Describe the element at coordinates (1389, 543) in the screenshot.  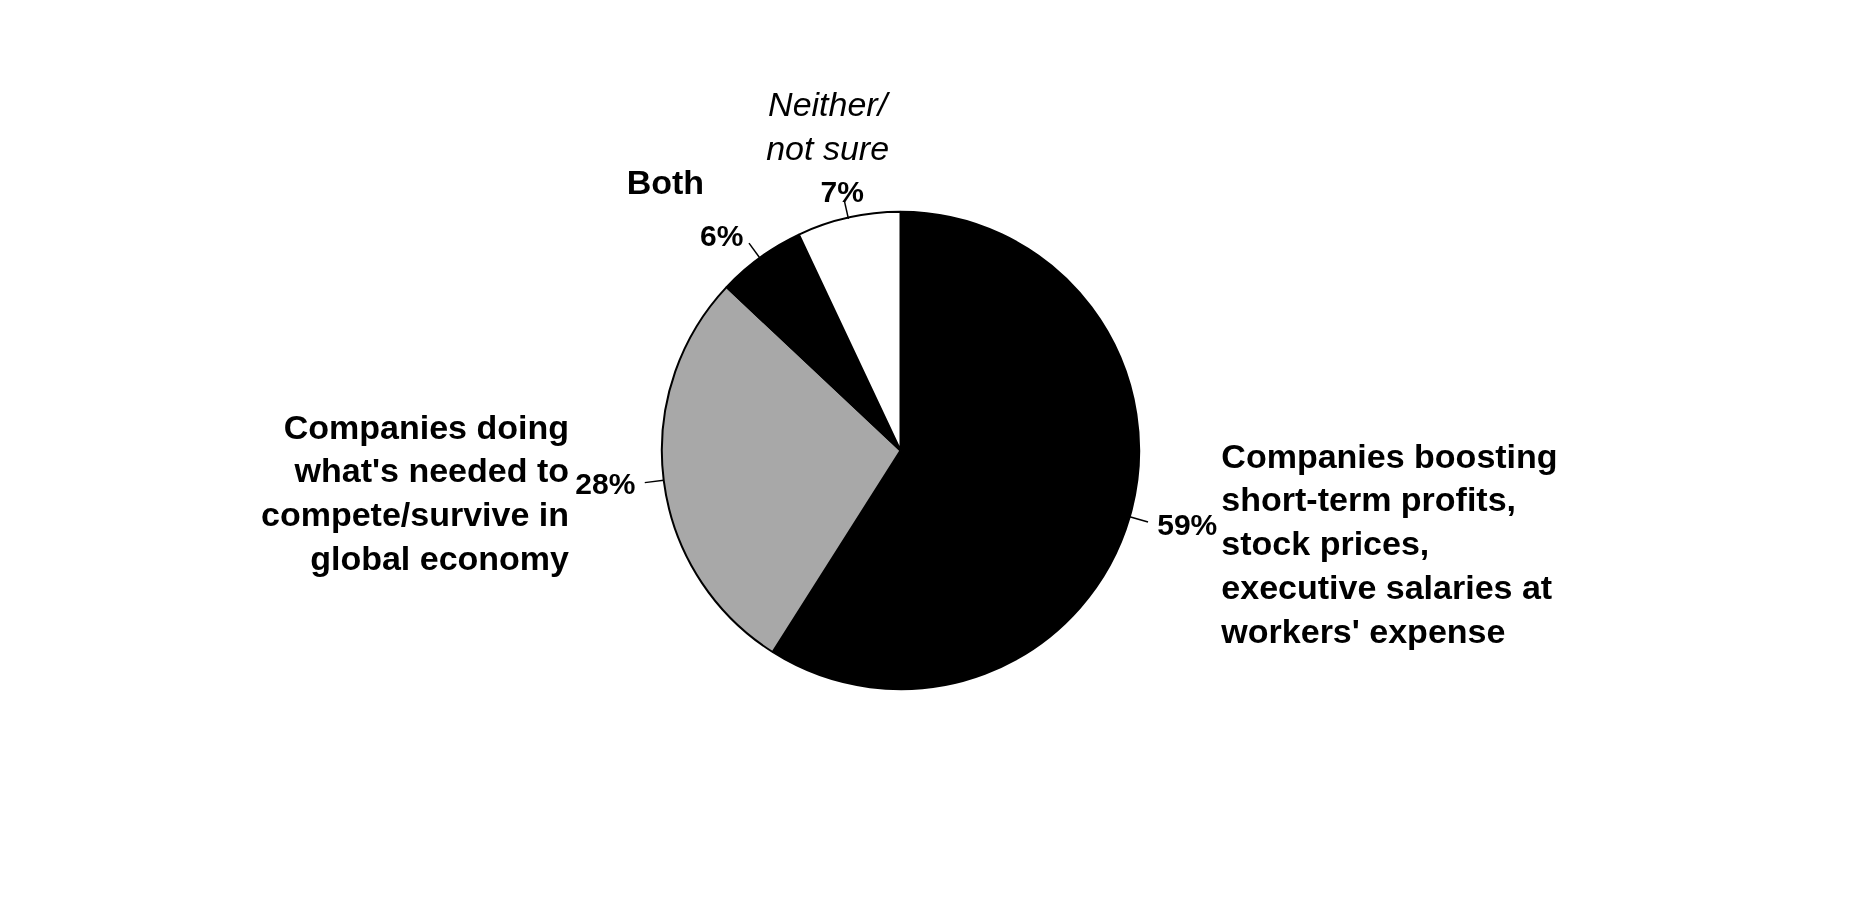
I see `slice-label: Companies boosting short-term profits, stock prices, executive salaries at workers' expense` at that location.